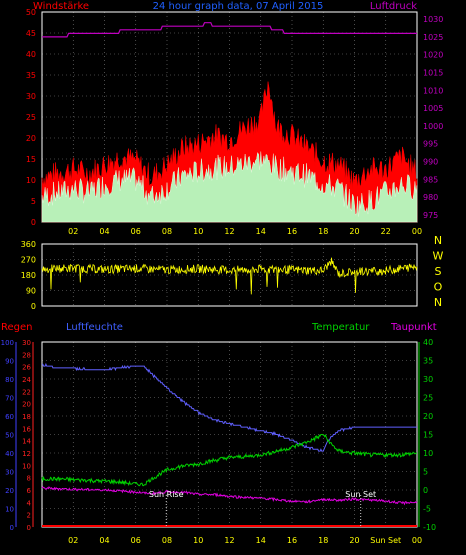 The image size is (466, 555). I want to click on compass-label: S, so click(438, 271).